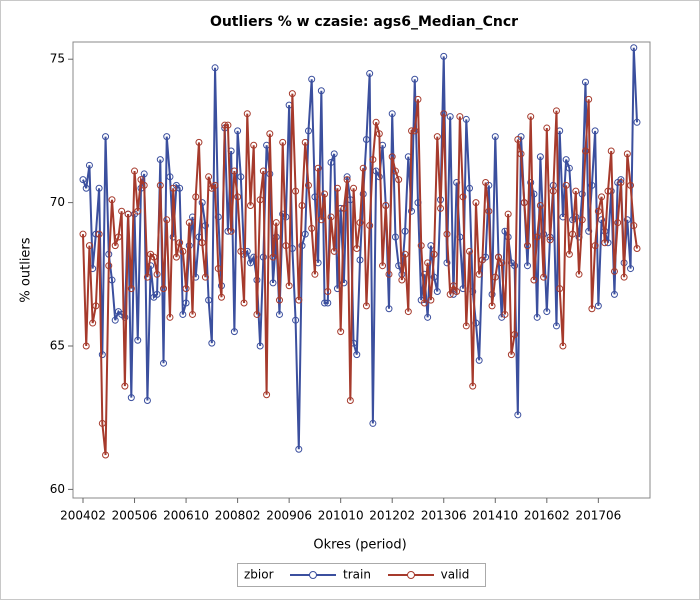  I want to click on legend-label: valid, so click(455, 575).